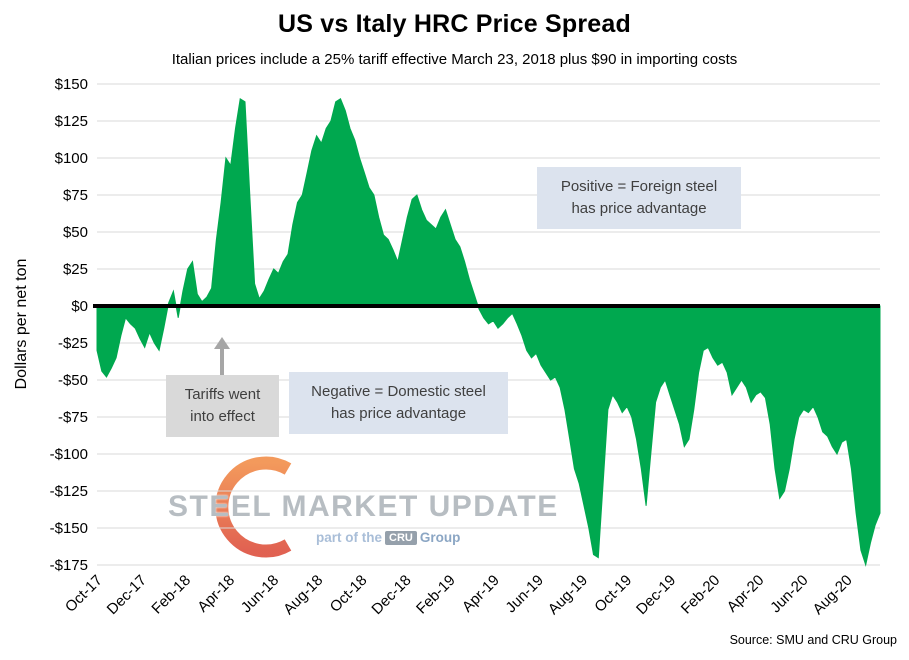  I want to click on x-tick-label: Oct-19, so click(613, 594).